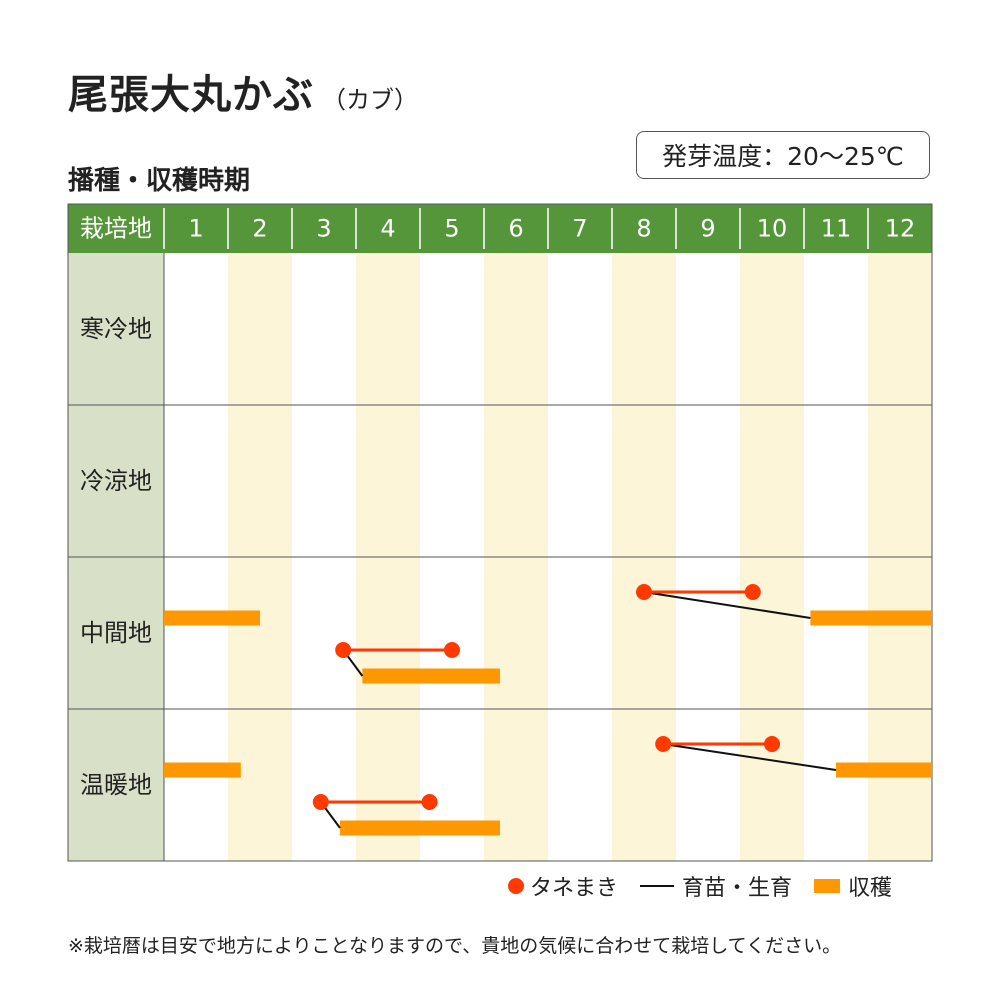  I want to click on month-label-6: 6, so click(515, 229).